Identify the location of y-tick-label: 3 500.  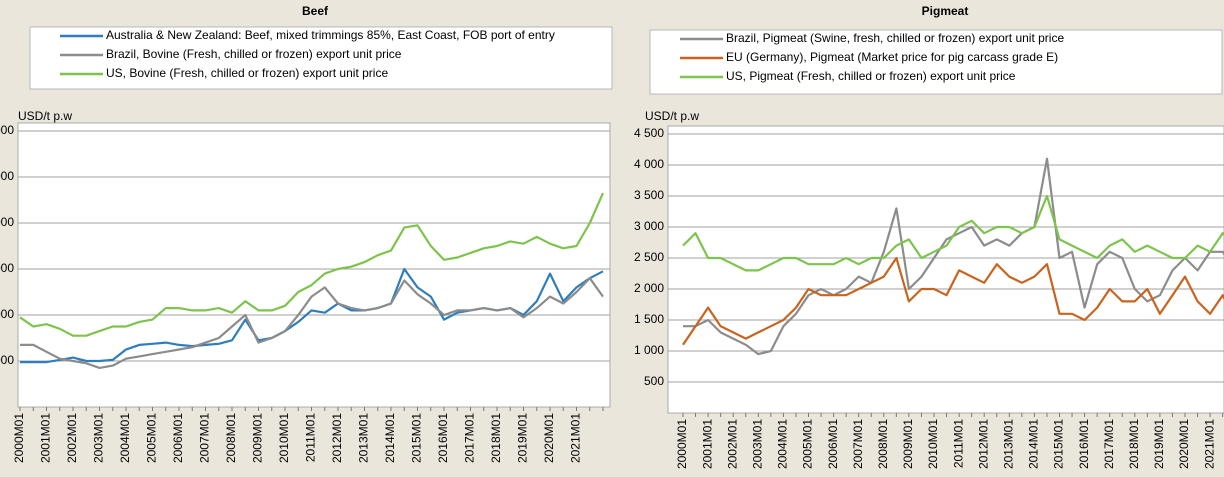
(649, 195).